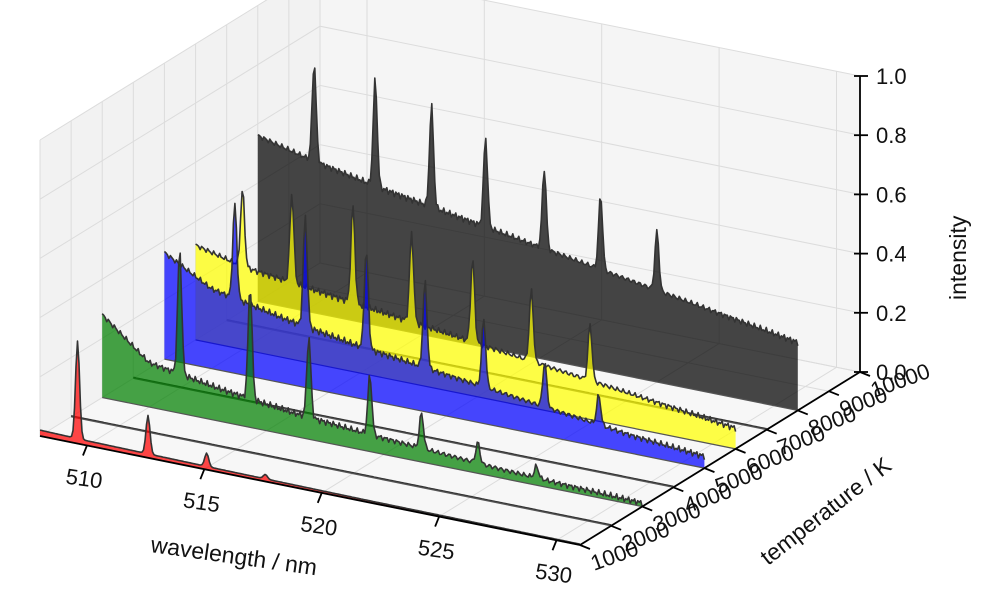 This screenshot has height=596, width=996. Describe the element at coordinates (891, 372) in the screenshot. I see `z-tick-label: 0.0` at that location.